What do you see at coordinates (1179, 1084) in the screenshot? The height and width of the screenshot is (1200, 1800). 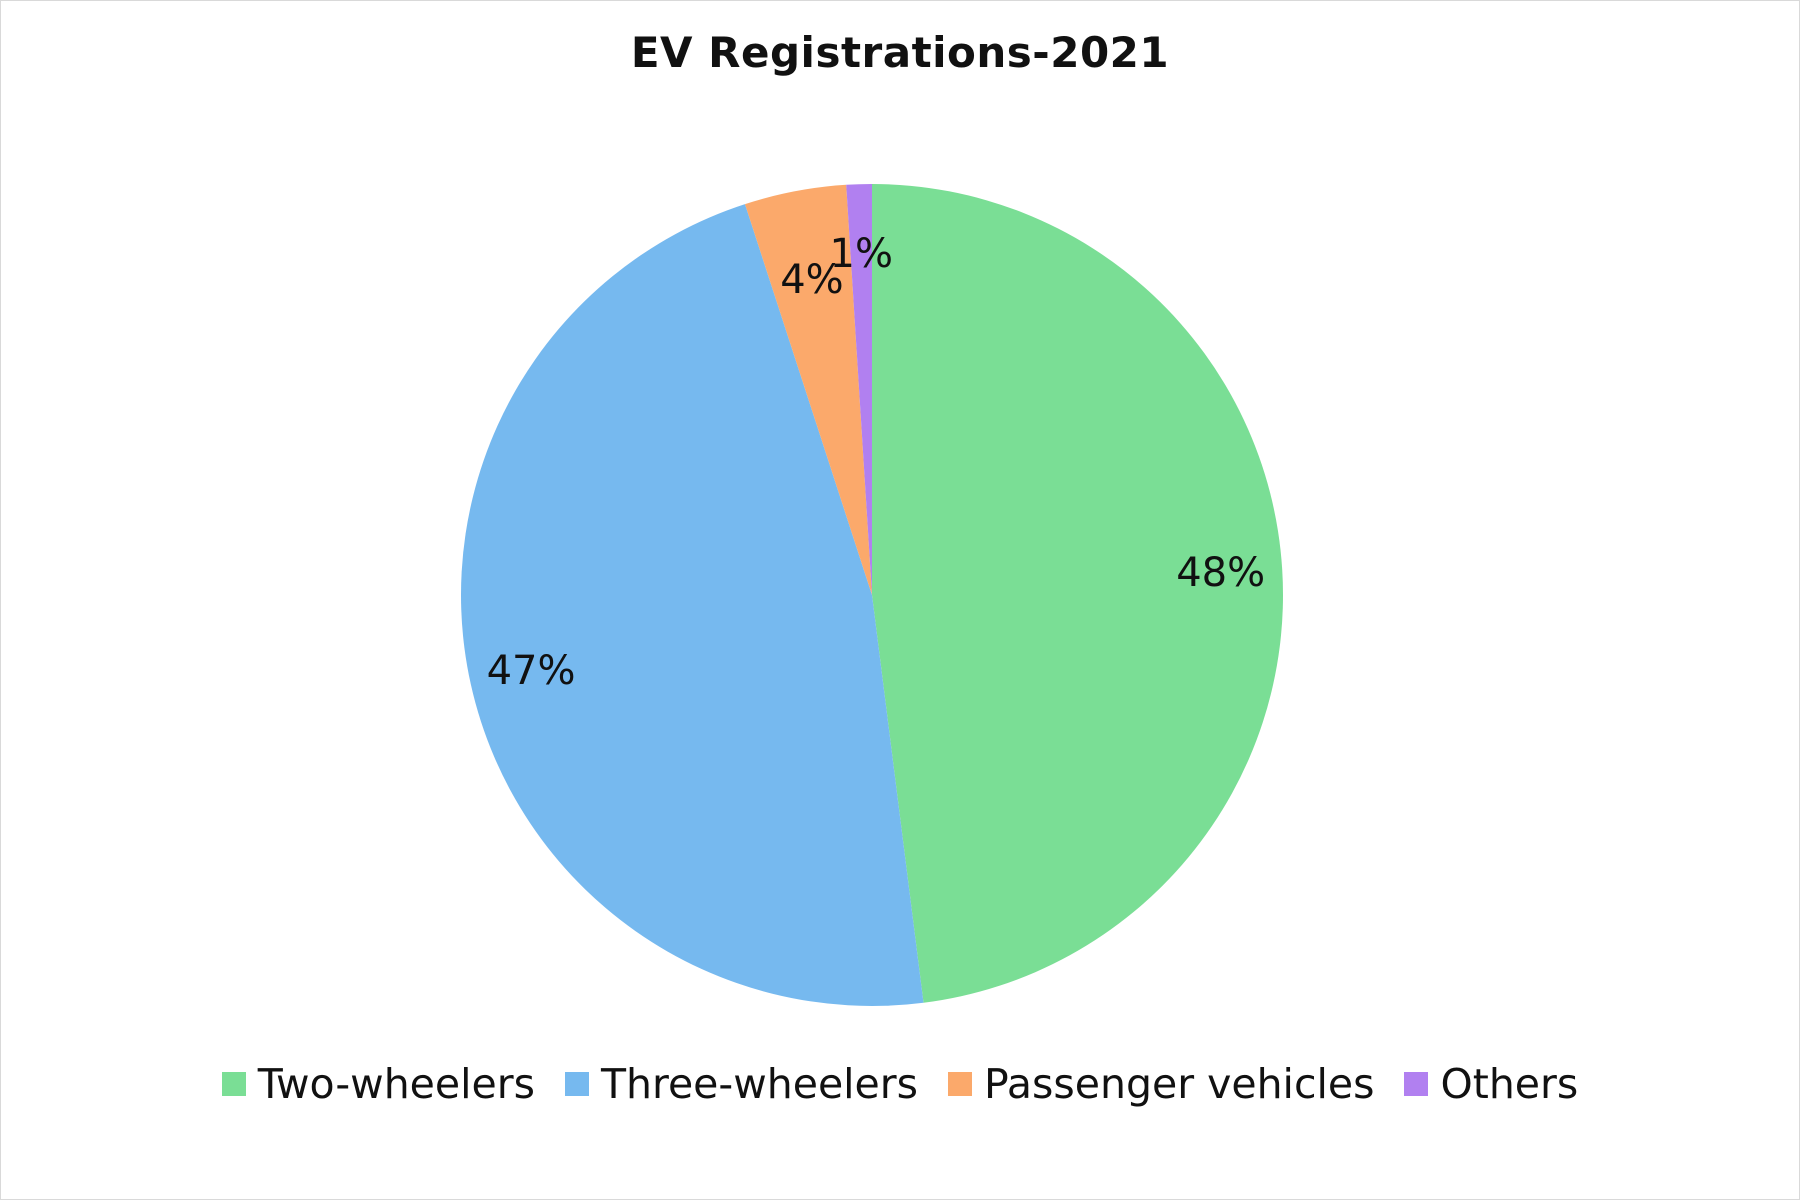 I see `legend-label-passenger-vehicles: Passenger vehicles` at bounding box center [1179, 1084].